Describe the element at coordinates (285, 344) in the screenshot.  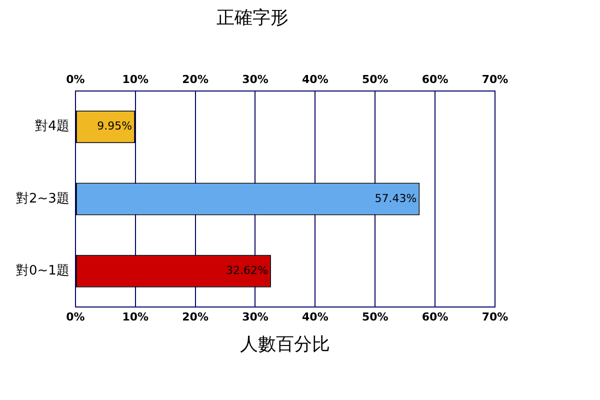
I see `x-axis-title: 人數百分比` at that location.